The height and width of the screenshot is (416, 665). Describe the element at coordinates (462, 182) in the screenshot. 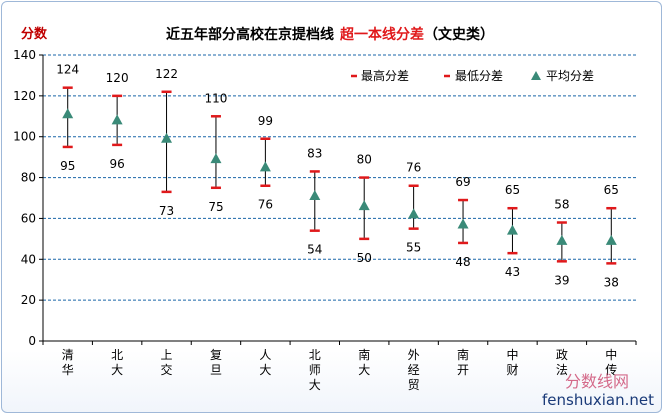

I see `max-label-8: 69` at that location.